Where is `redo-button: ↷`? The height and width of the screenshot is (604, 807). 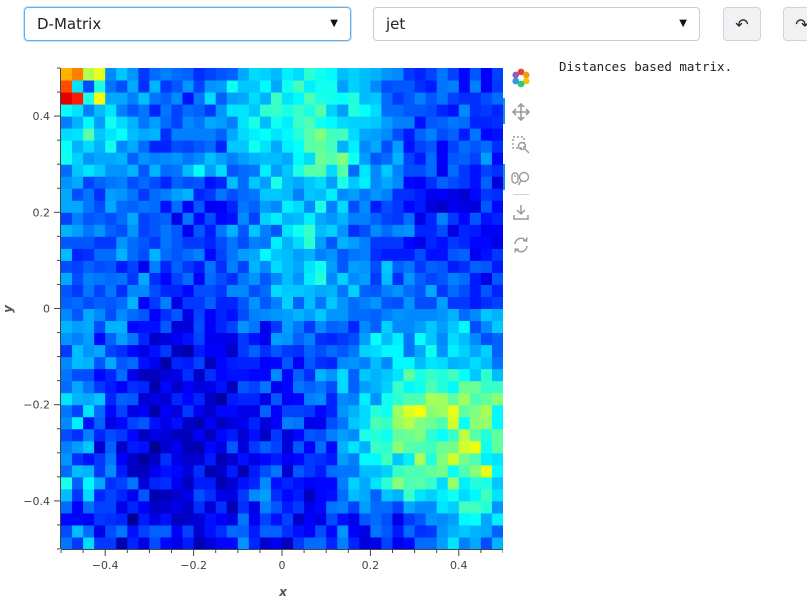 redo-button: ↷ is located at coordinates (795, 24).